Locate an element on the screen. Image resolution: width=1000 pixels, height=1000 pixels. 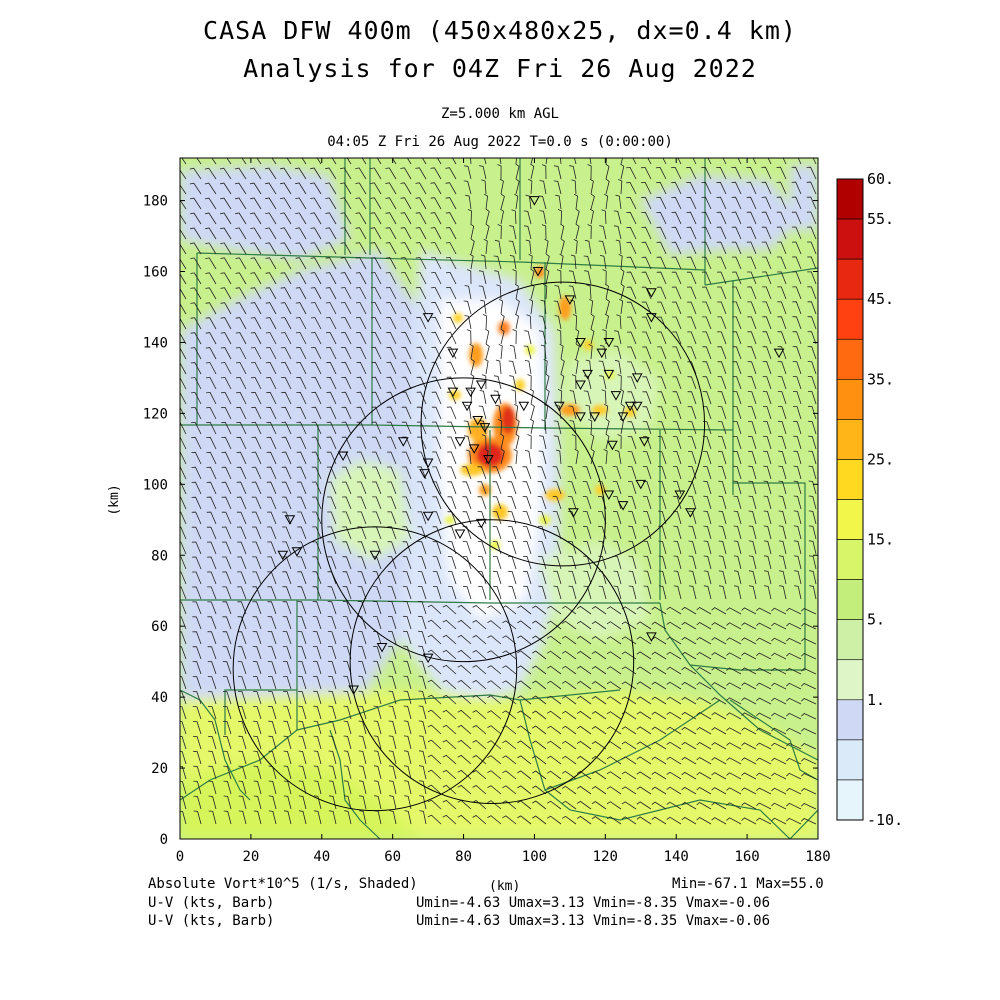
y-tick-label: 20 is located at coordinates (159, 769).